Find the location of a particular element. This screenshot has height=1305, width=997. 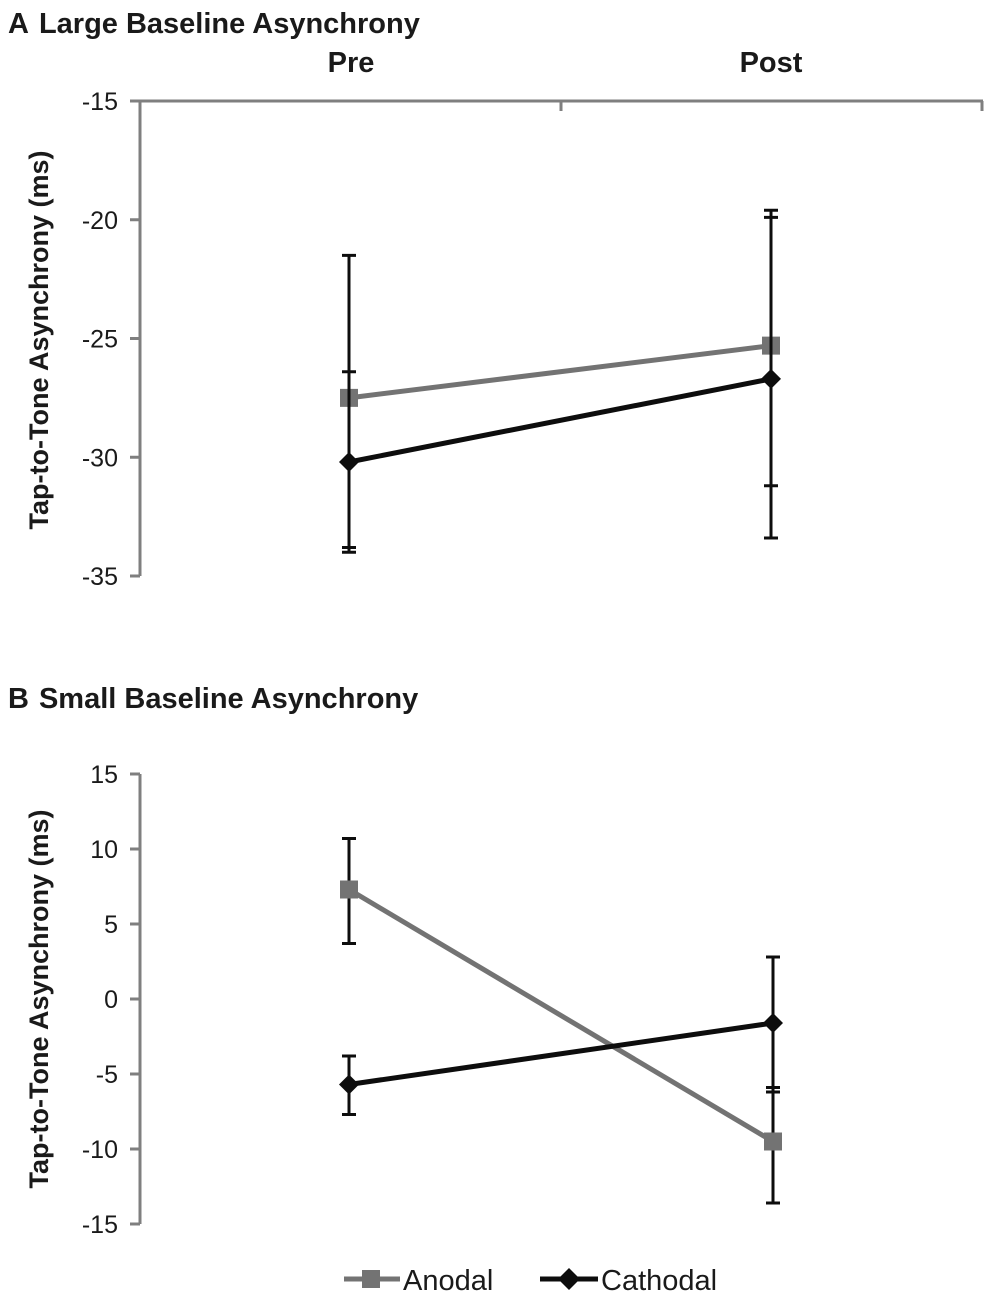

panel-a-y-ticks: -15 -20 -25 -30 -35 is located at coordinates (111, 339).